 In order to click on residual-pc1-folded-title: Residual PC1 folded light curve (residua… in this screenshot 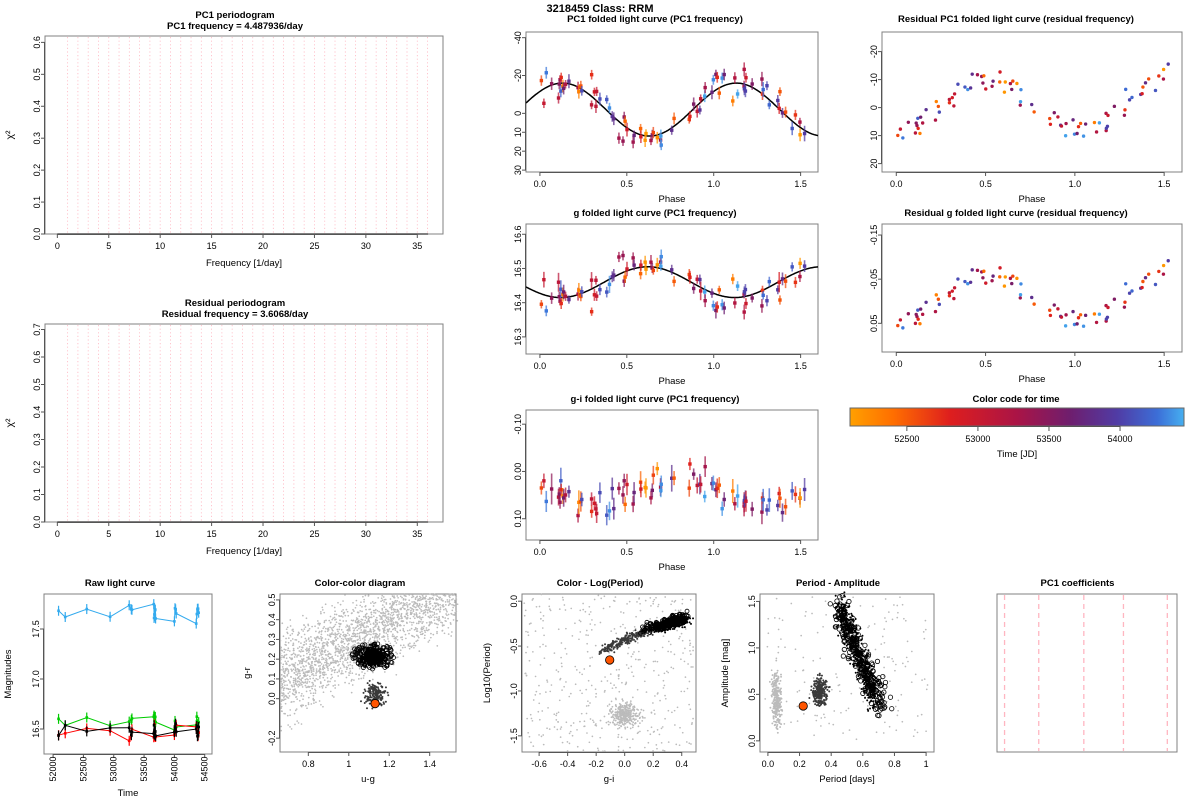, I will do `click(1016, 19)`.